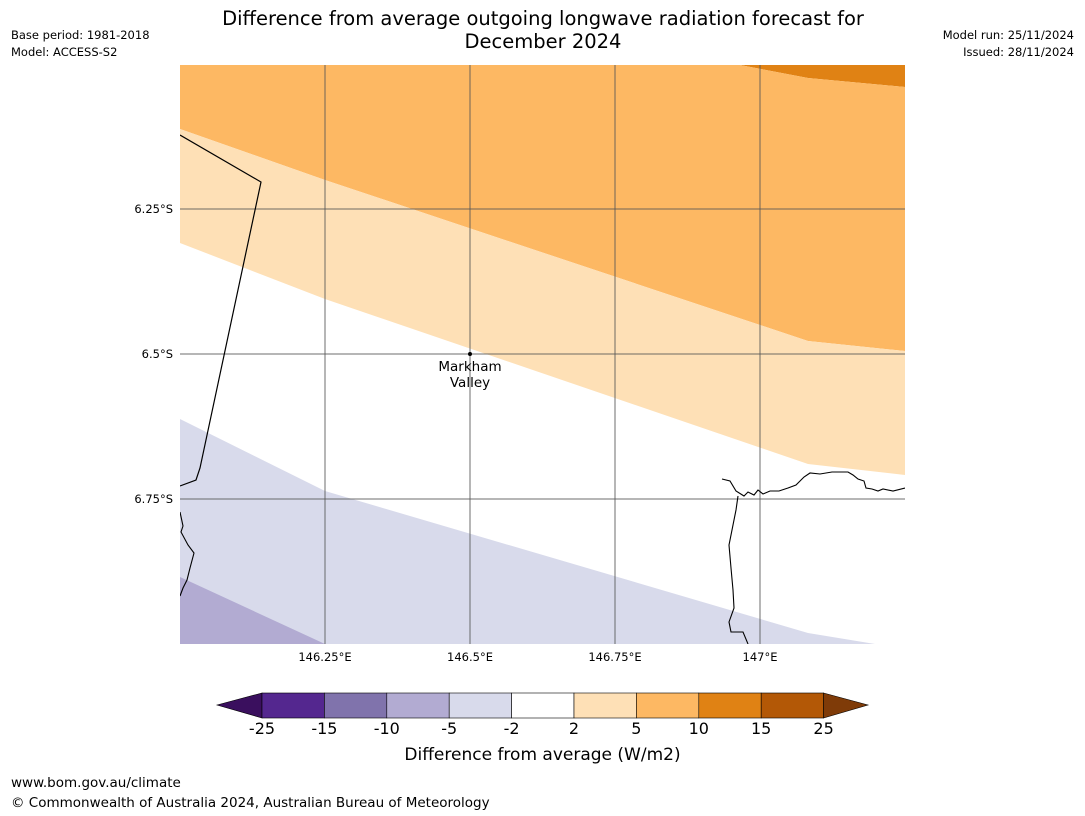  Describe the element at coordinates (761, 728) in the screenshot. I see `colorbar-tick: 15` at that location.